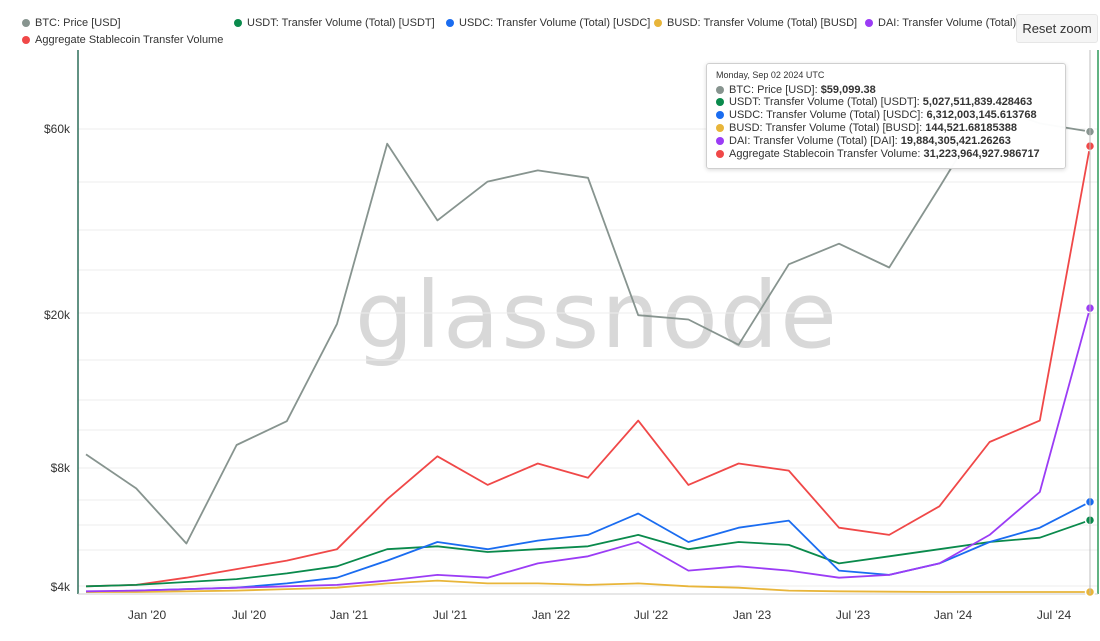 This screenshot has width=1100, height=641. I want to click on tooltip-value: 5,027,511,839.428463, so click(977, 102).